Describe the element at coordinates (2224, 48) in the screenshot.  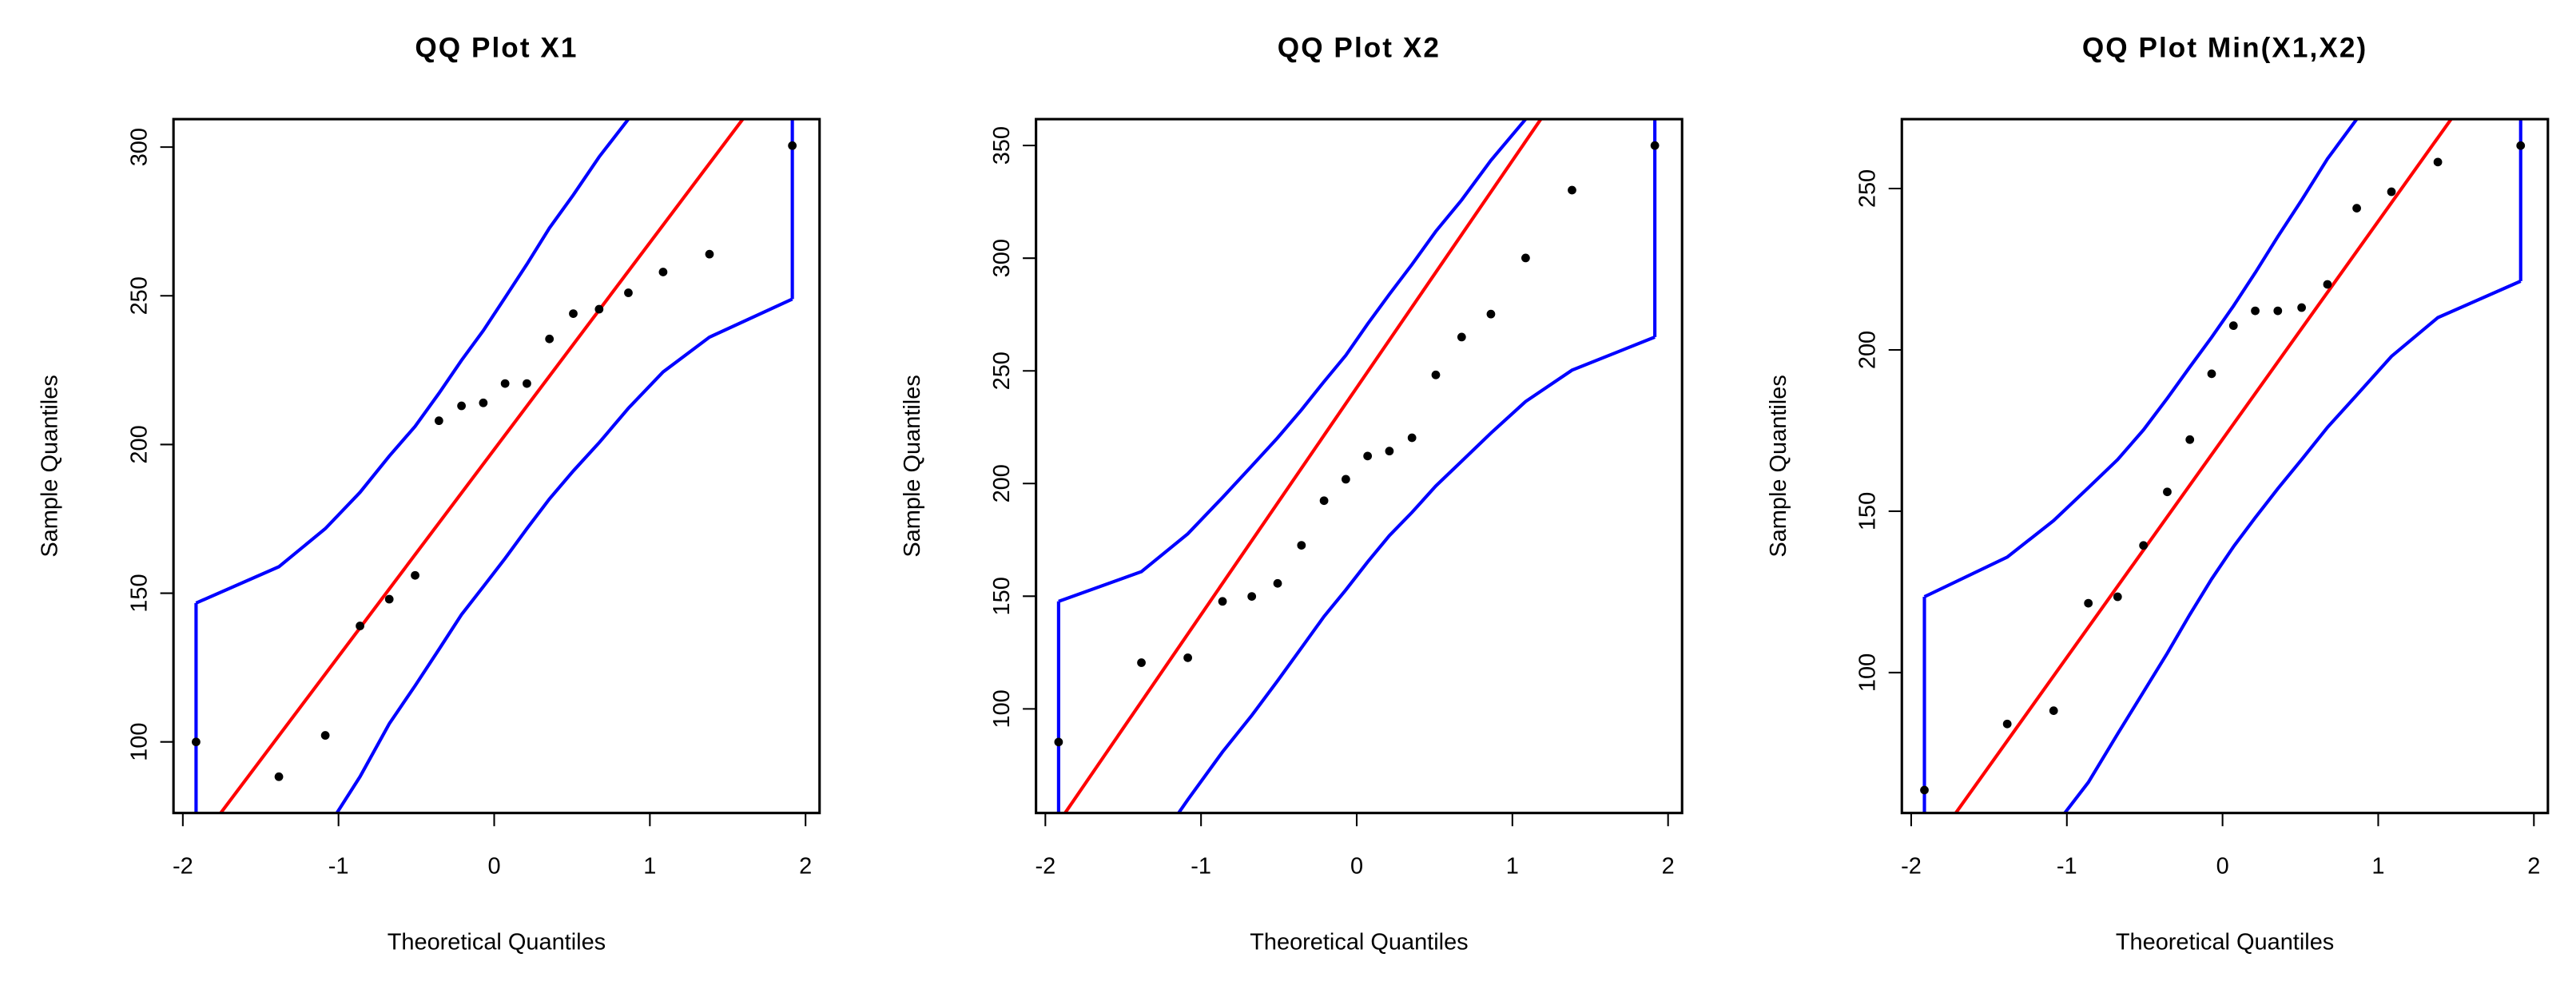
I see `chart-title: QQ Plot Min(X1,X2)` at that location.